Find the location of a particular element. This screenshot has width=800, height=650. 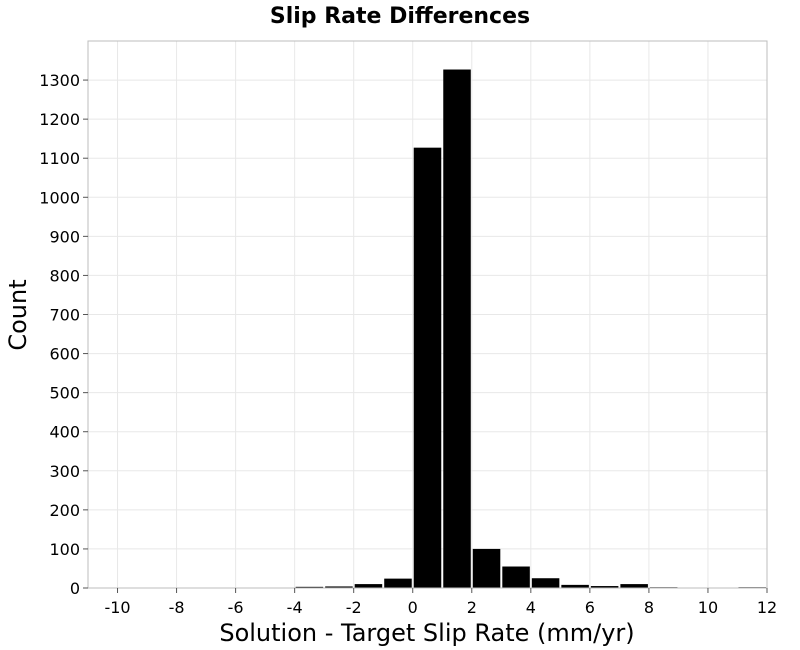

x-tick-labels: -10 -8 -6 -4 -2 0 2 4 6 8 10 12 is located at coordinates (440, 607).